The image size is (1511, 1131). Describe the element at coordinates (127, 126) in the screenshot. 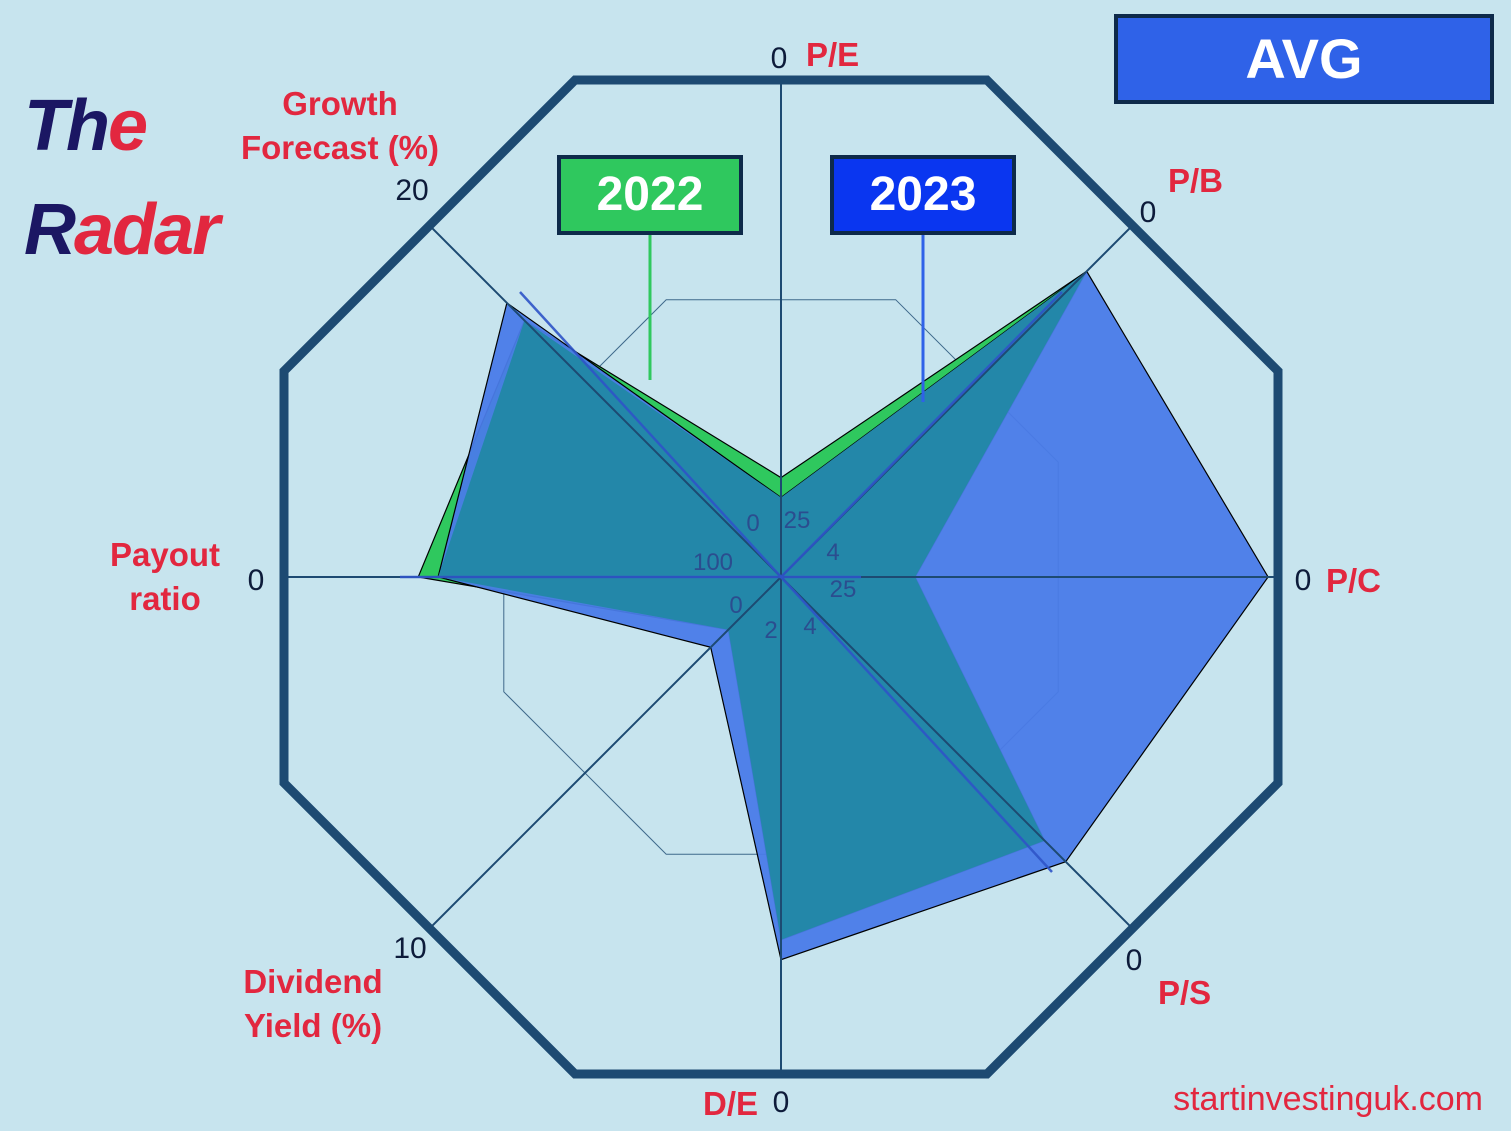

I see `title-e: e` at that location.